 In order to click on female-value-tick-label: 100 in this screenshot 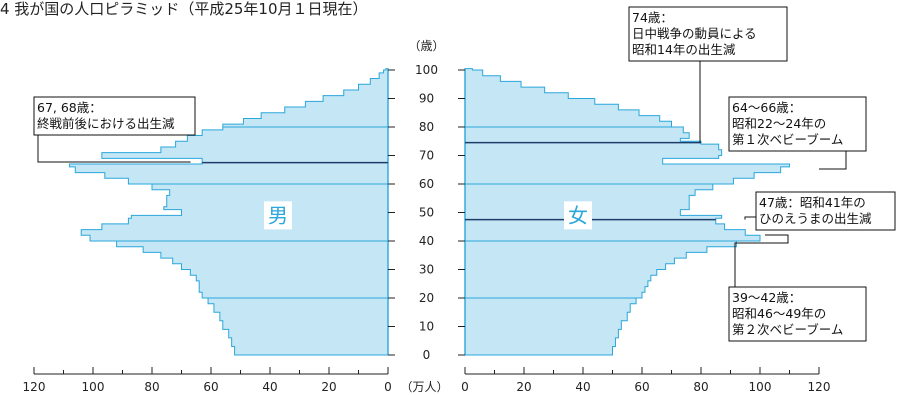, I will do `click(760, 387)`.